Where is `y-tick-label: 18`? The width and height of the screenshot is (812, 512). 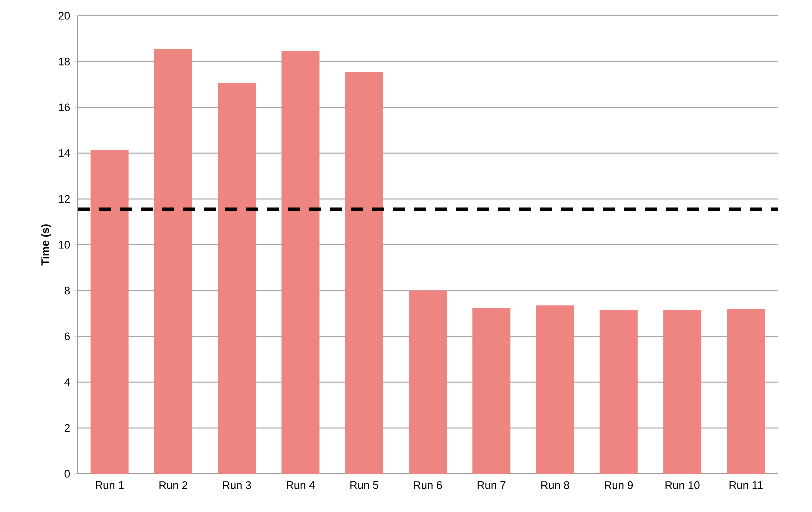
y-tick-label: 18 is located at coordinates (64, 62).